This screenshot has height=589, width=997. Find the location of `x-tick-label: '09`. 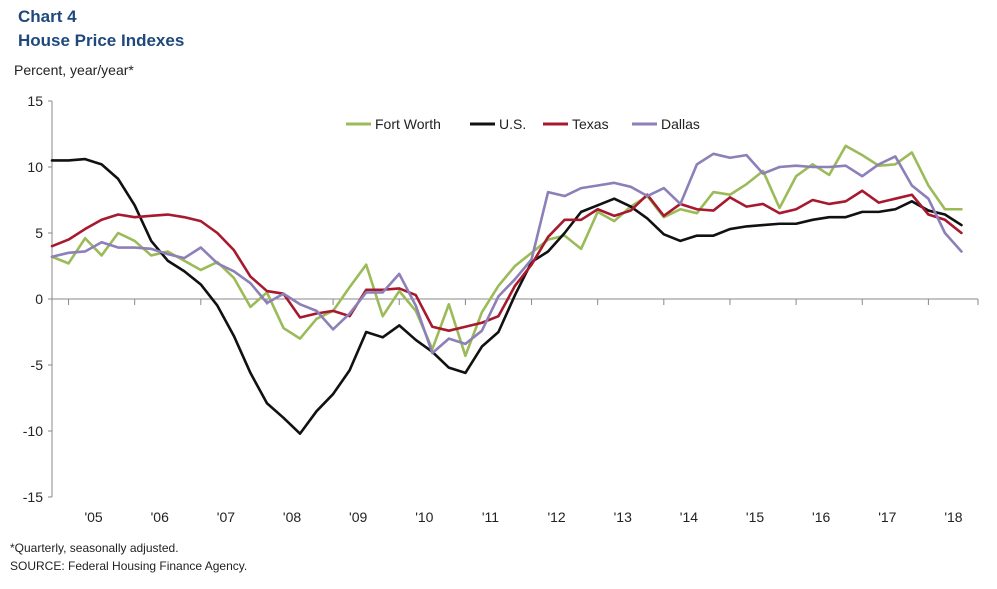

x-tick-label: '09 is located at coordinates (358, 517).